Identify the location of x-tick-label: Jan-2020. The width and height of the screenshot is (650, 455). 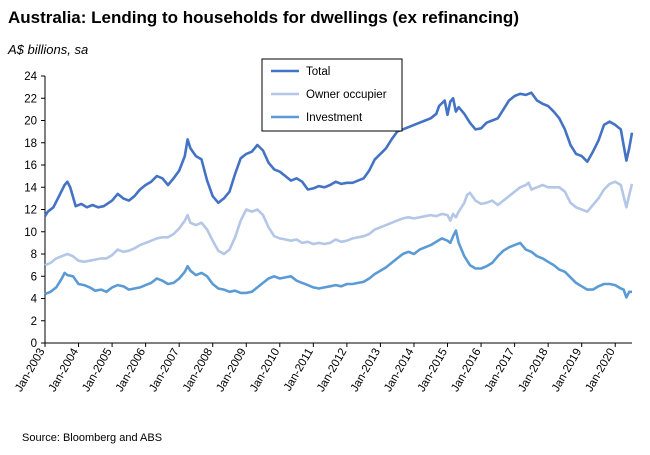
(600, 371).